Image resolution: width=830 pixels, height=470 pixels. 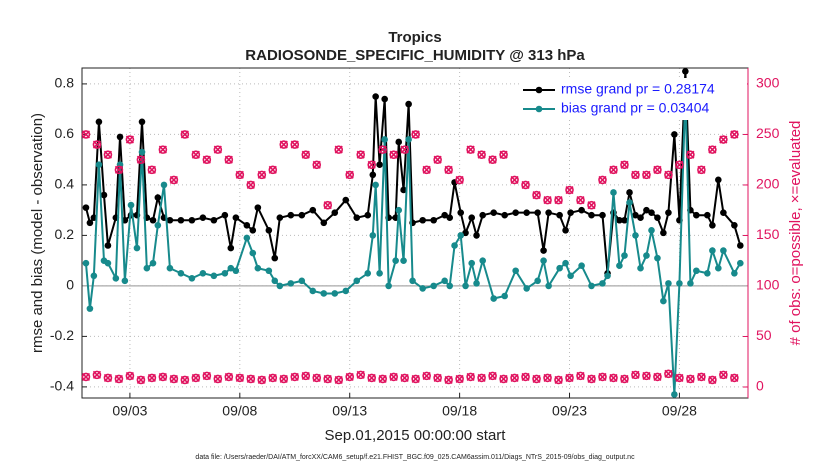 What do you see at coordinates (65, 83) in the screenshot?
I see `y-tick-label: 0.8` at bounding box center [65, 83].